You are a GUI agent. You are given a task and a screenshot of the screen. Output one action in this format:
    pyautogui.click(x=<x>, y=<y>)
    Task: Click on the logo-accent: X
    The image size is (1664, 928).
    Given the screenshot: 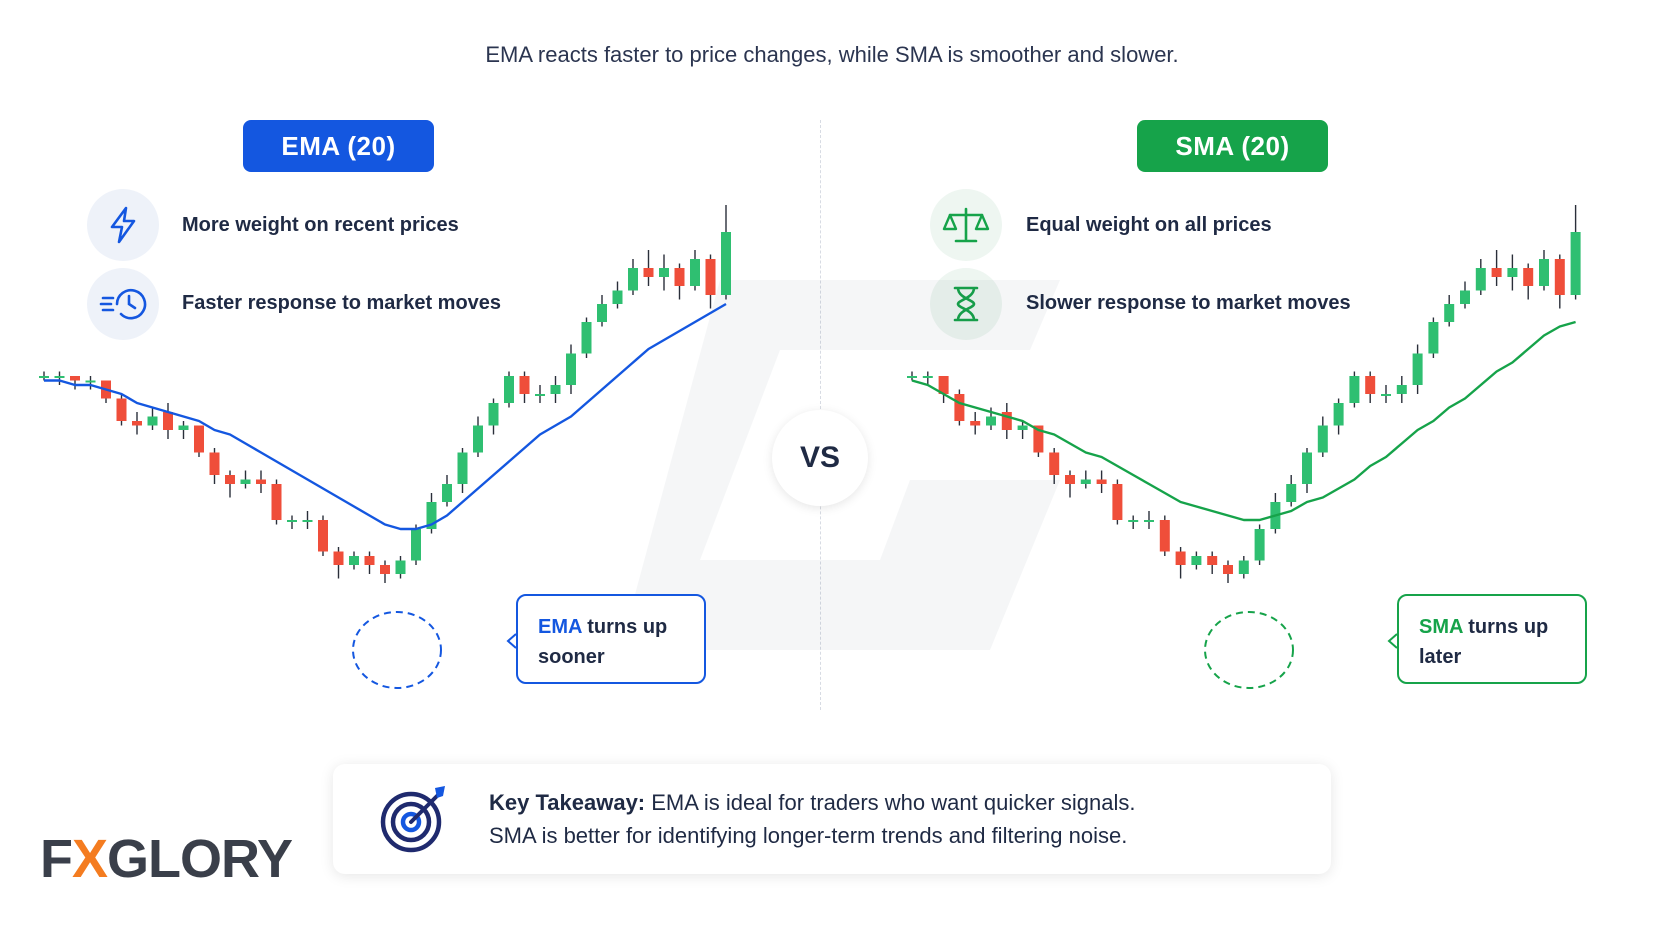 What is the action you would take?
    pyautogui.click(x=90, y=859)
    